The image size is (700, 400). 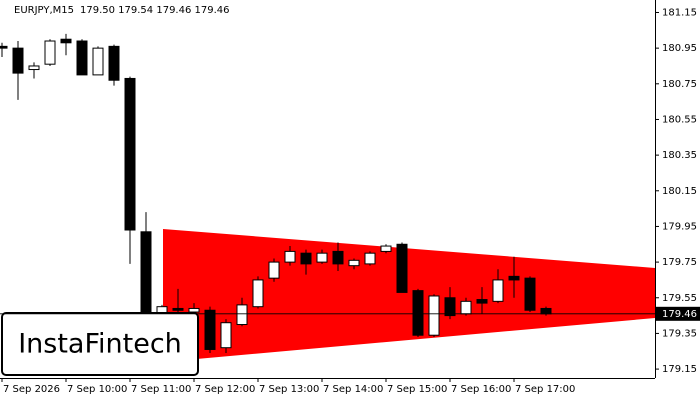 What do you see at coordinates (679, 12) in the screenshot?
I see `y-tick-label: 181.15` at bounding box center [679, 12].